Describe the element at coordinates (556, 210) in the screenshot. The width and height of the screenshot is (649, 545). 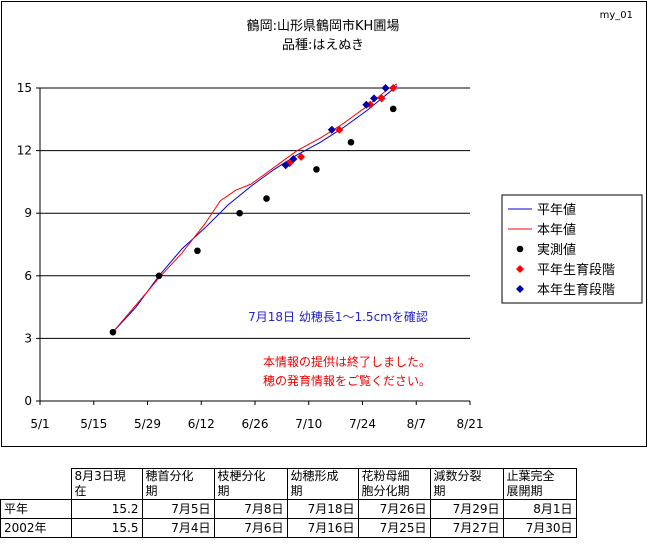
I see `legend-label: 平年値` at that location.